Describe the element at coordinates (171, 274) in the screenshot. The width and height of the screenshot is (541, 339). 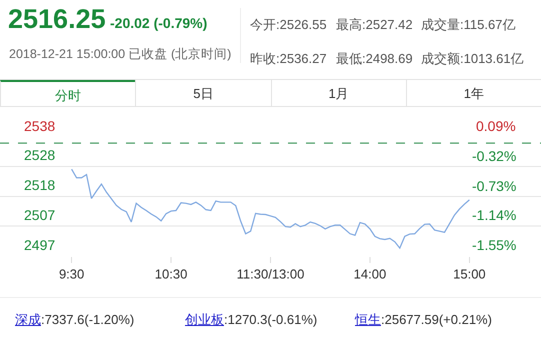
I see `x-tick-label: 10:30` at that location.